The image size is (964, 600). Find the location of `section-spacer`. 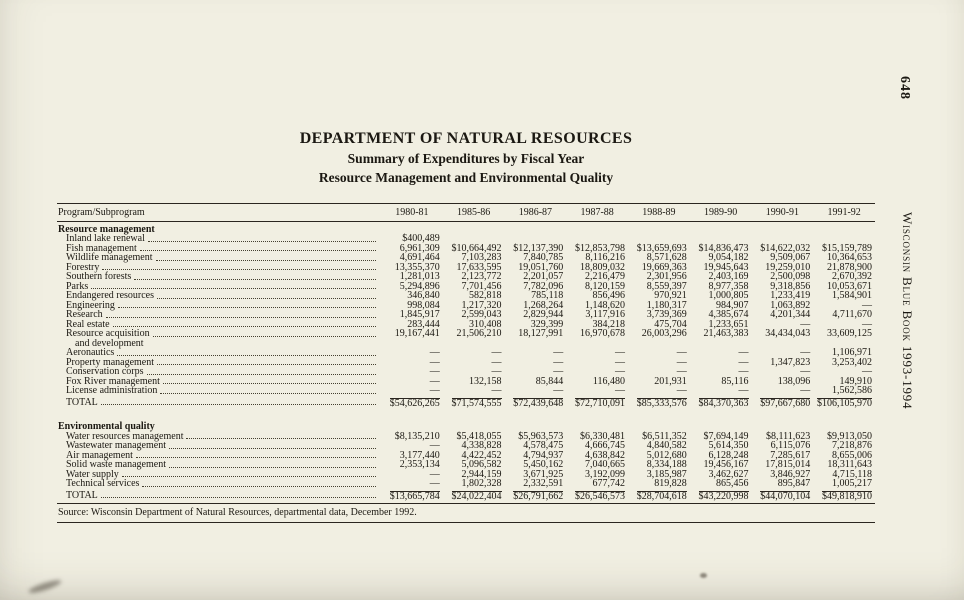

section-spacer is located at coordinates (466, 414).